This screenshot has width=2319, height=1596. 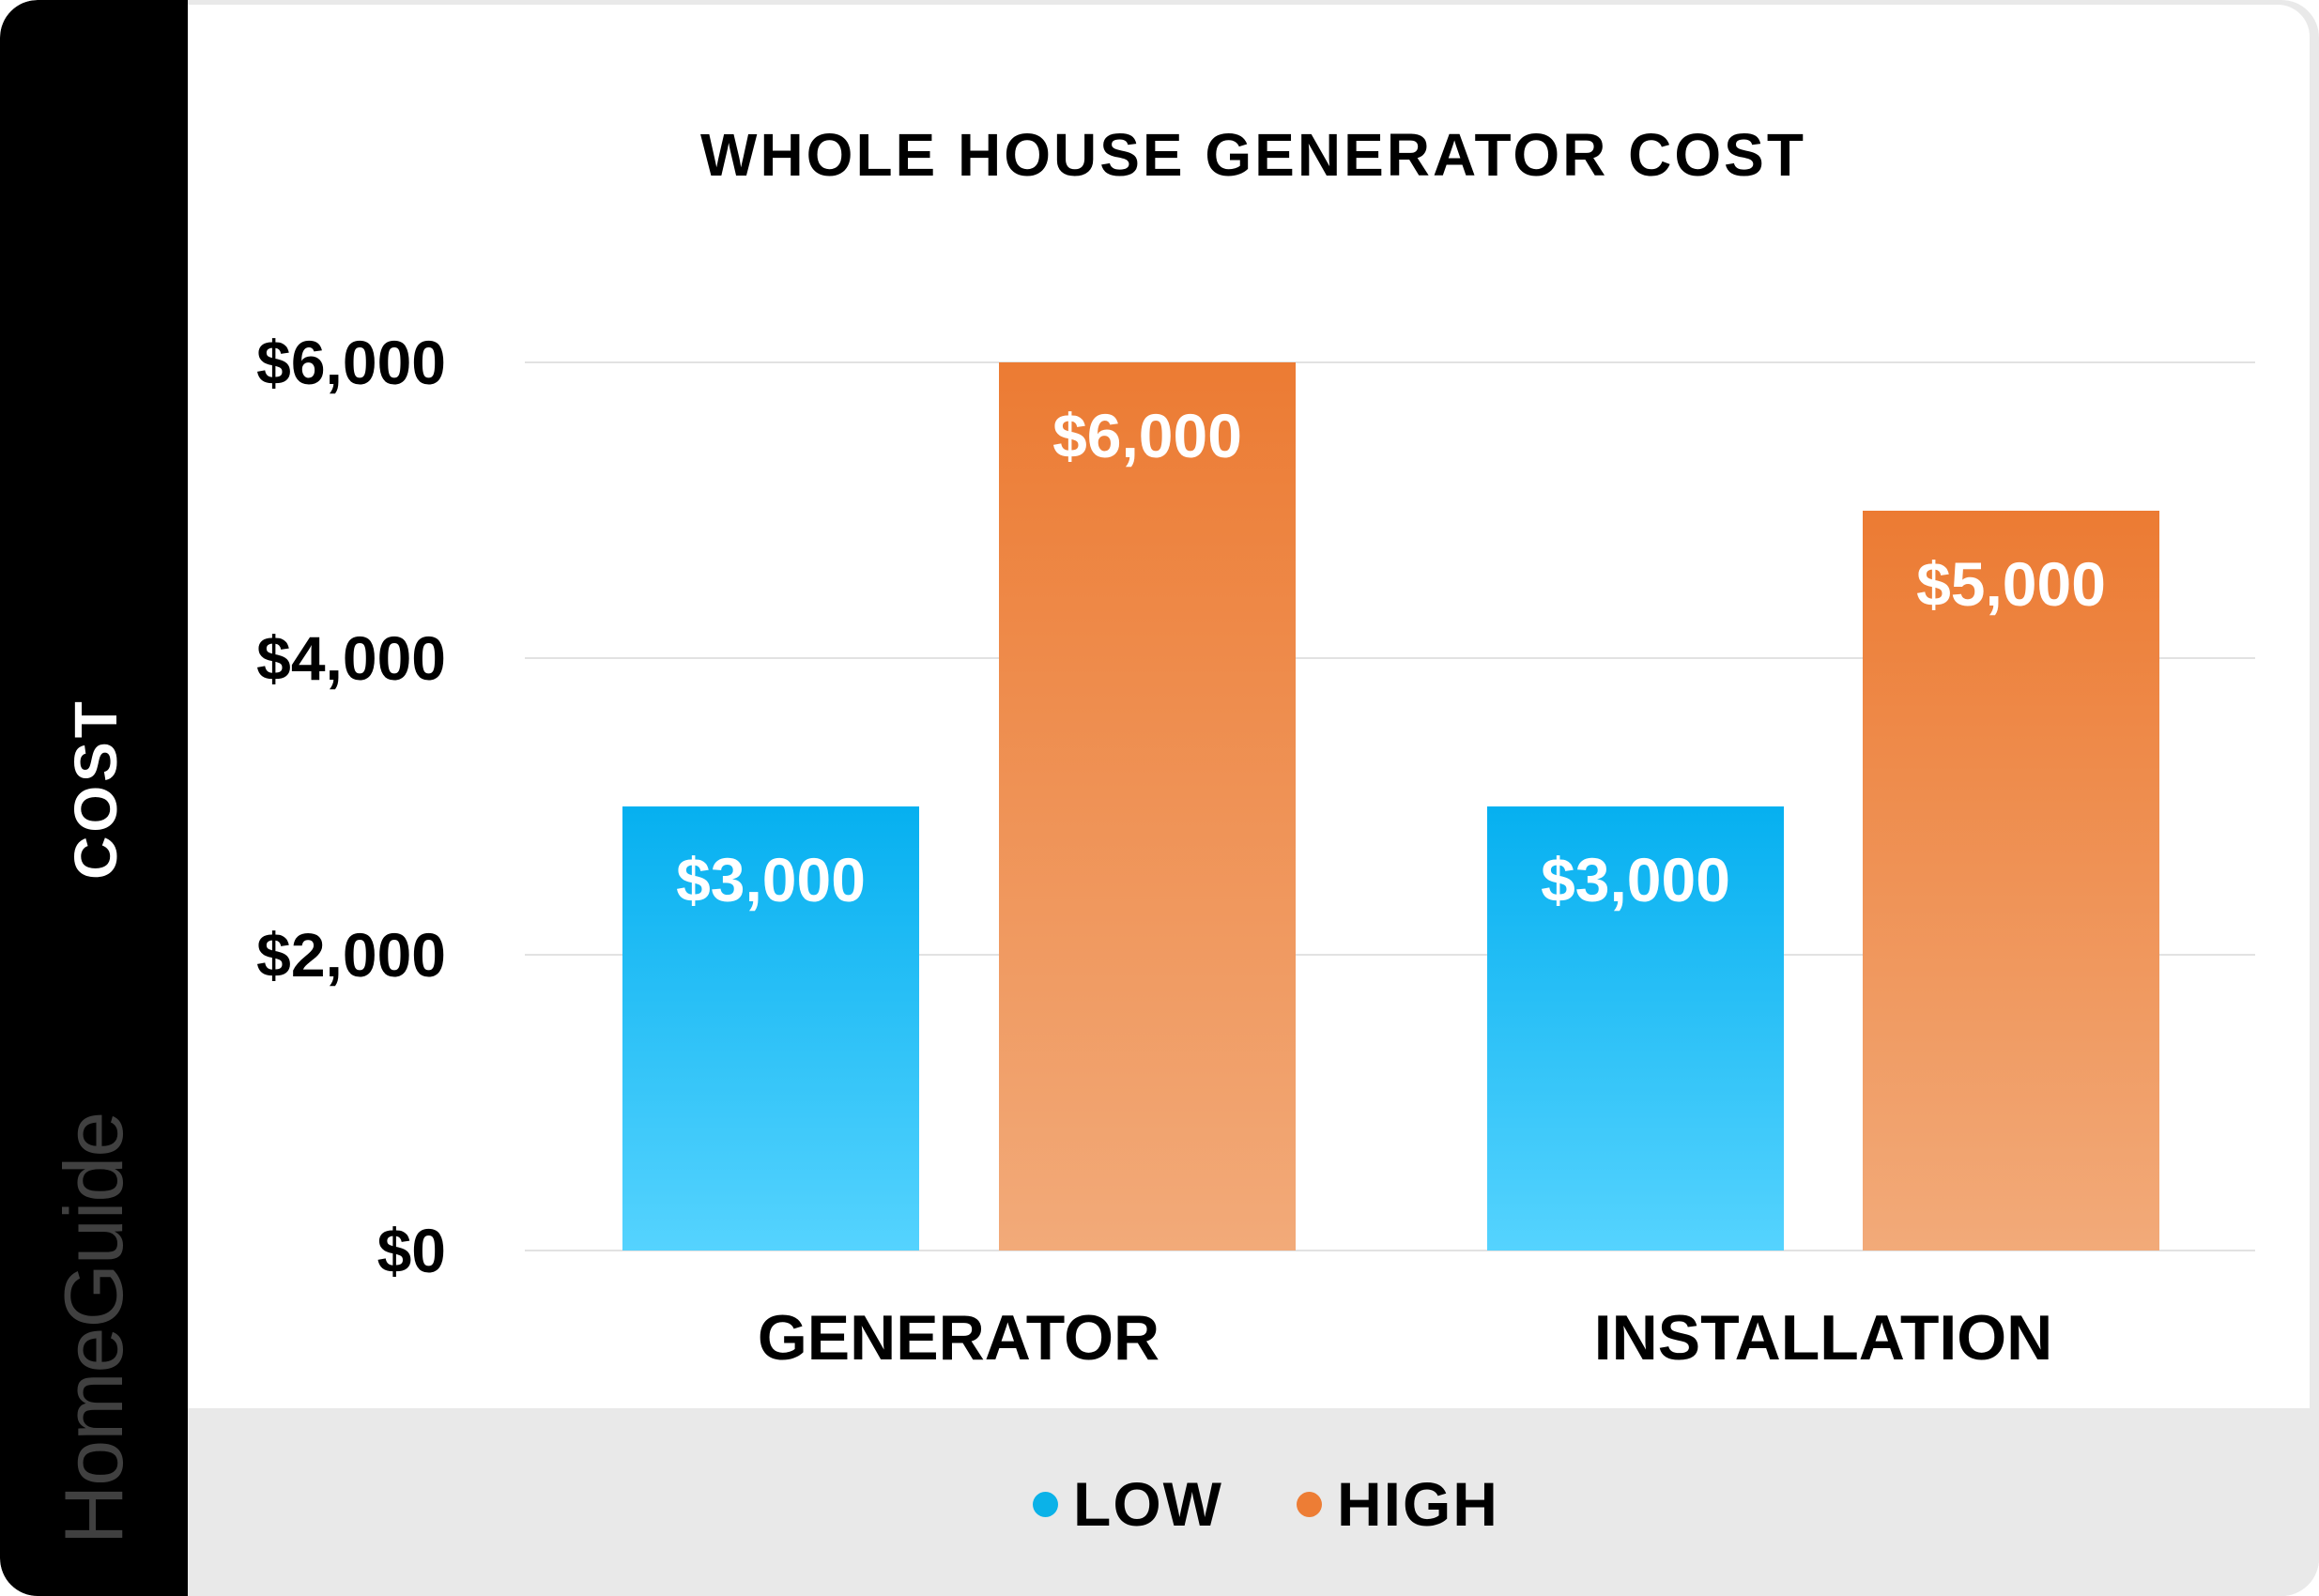 I want to click on chart-title: WHOLE HOUSE GENERATOR COST, so click(x=1253, y=155).